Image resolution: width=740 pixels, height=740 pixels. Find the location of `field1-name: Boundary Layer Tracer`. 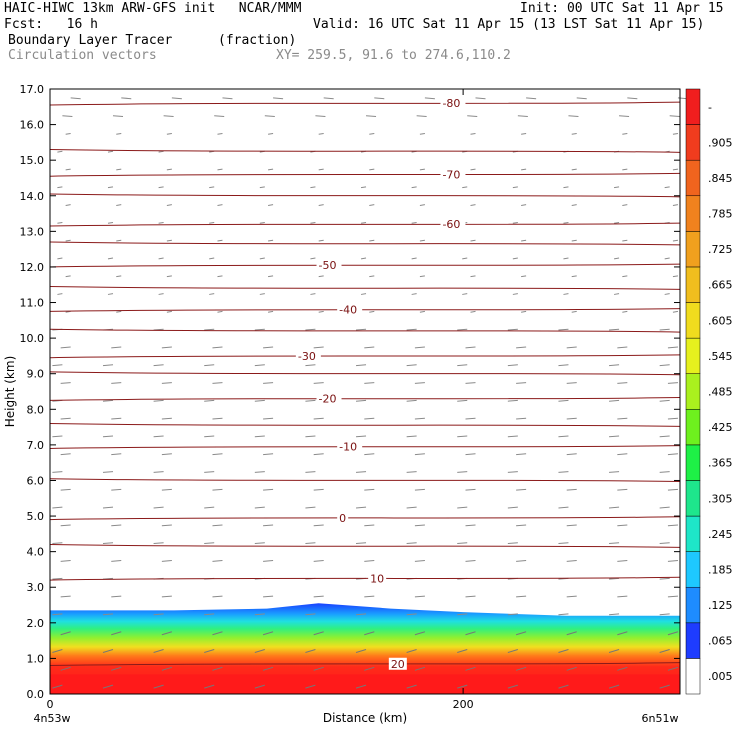

field1-name: Boundary Layer Tracer is located at coordinates (90, 40).